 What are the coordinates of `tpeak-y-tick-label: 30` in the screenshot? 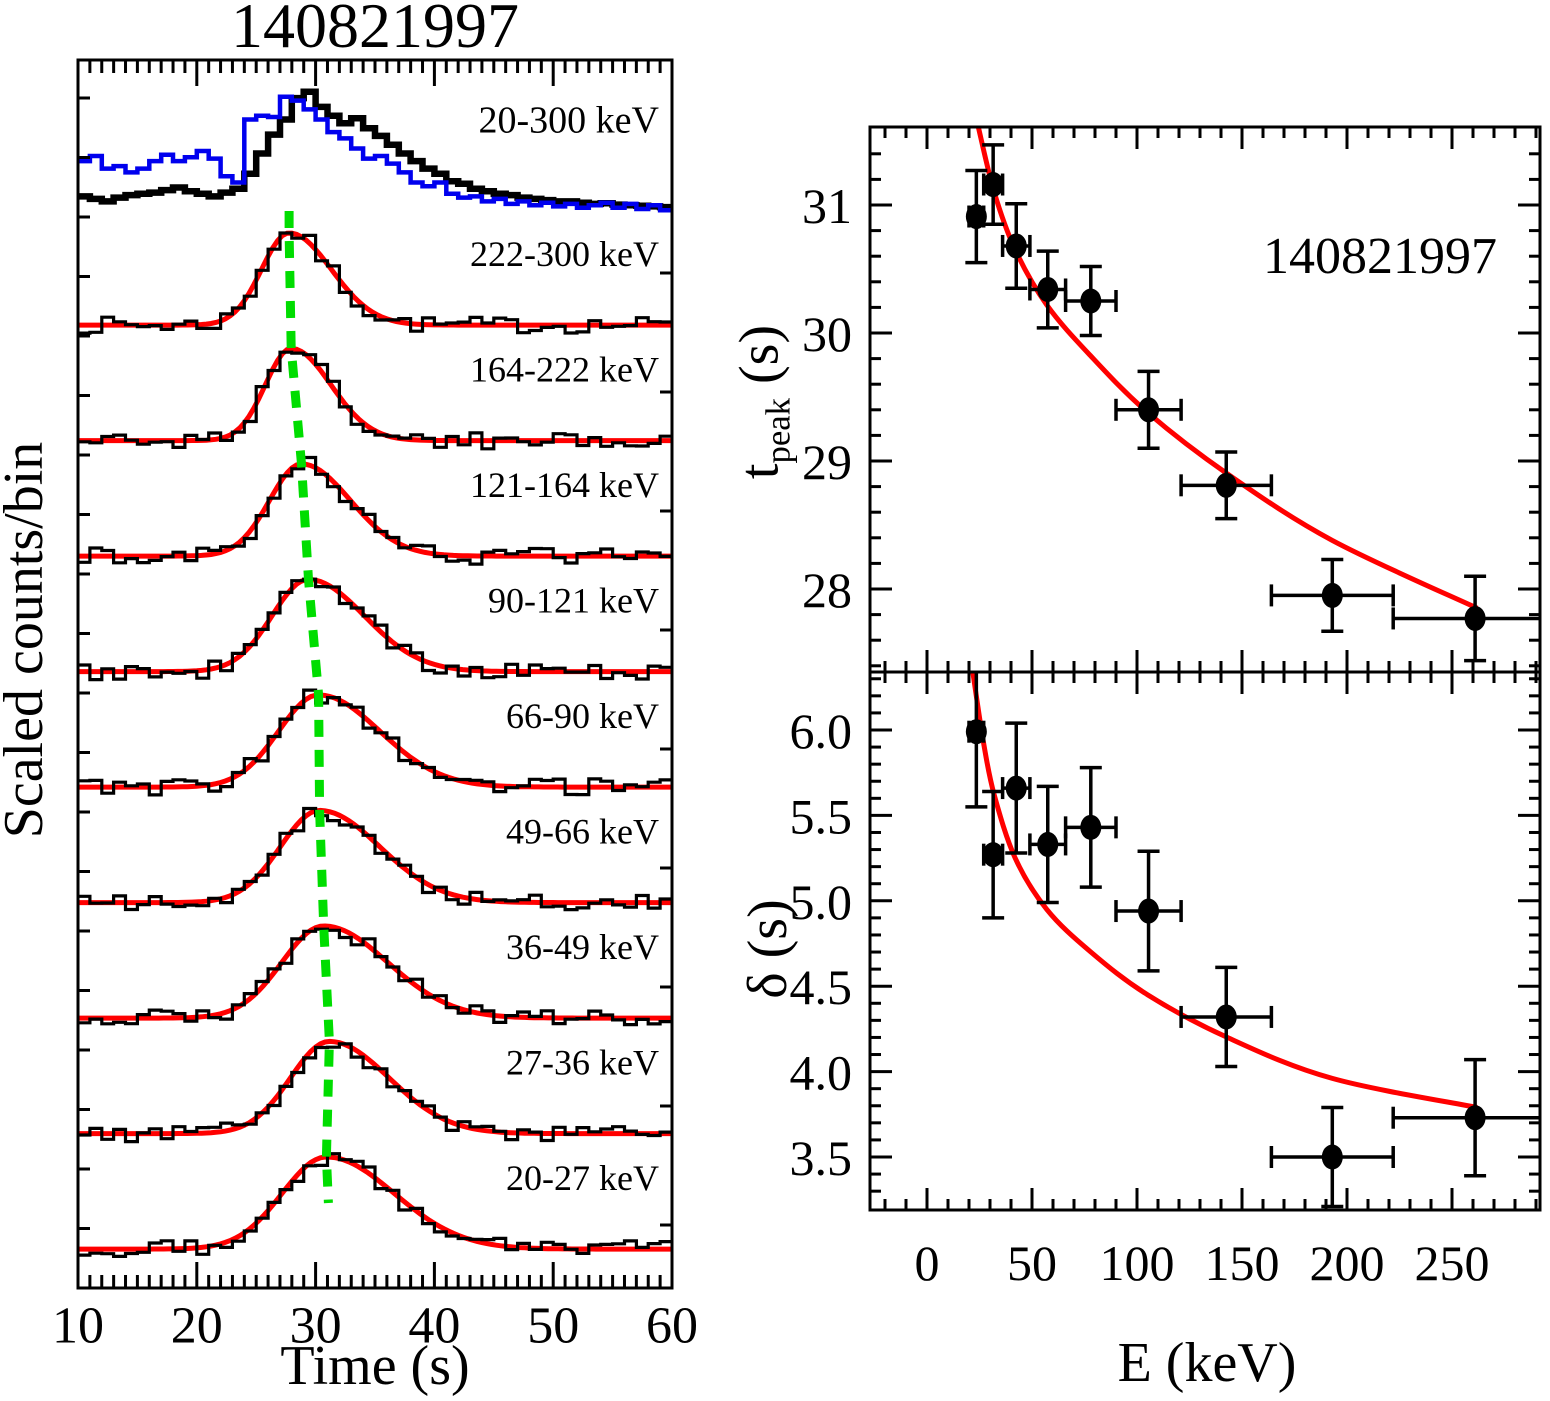 It's located at (827, 334).